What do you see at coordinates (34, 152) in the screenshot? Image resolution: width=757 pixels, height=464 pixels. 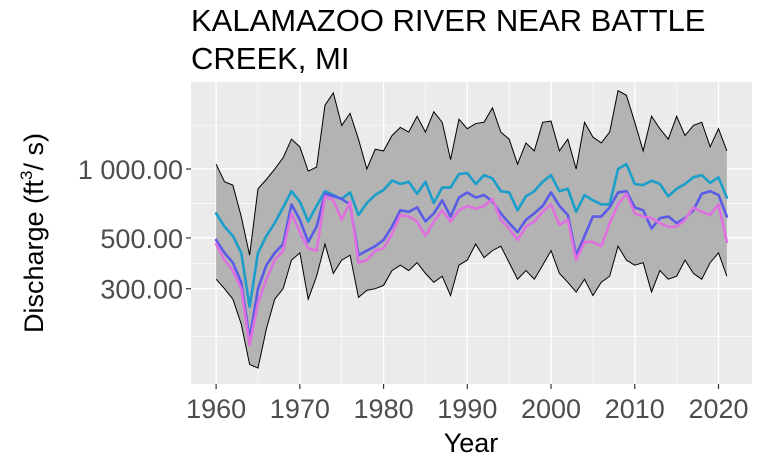 I see `y-axis-title-tail: / s)` at bounding box center [34, 152].